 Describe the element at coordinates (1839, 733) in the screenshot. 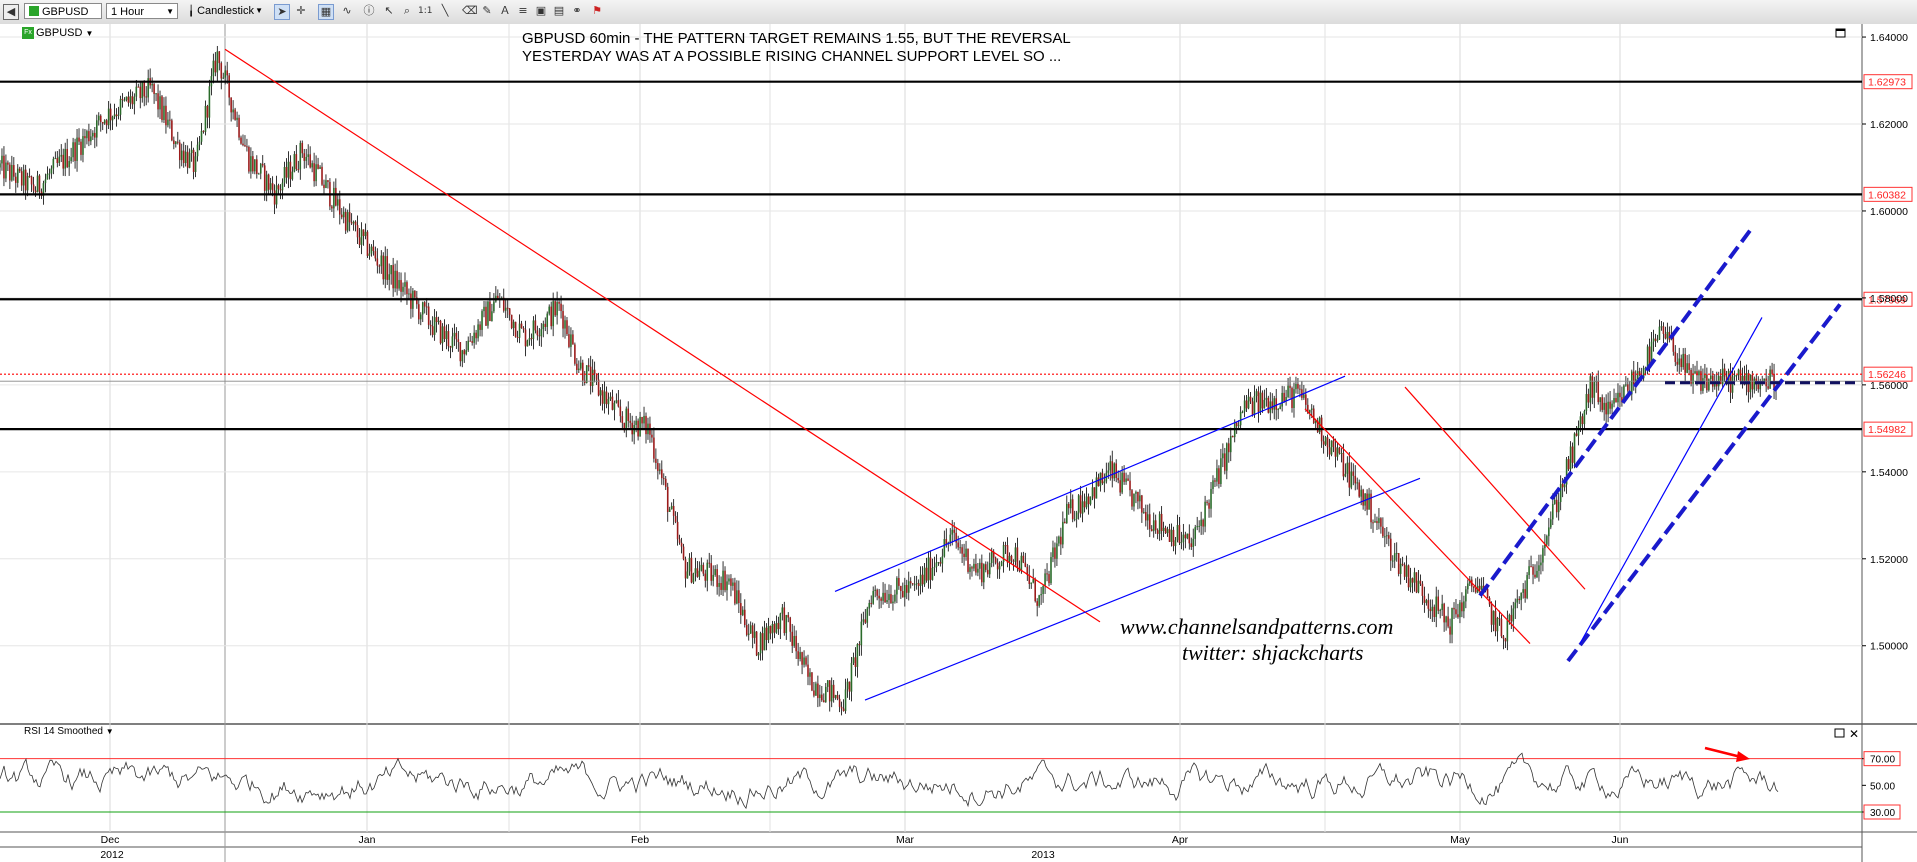

I see `rsi-maximize-icon` at that location.